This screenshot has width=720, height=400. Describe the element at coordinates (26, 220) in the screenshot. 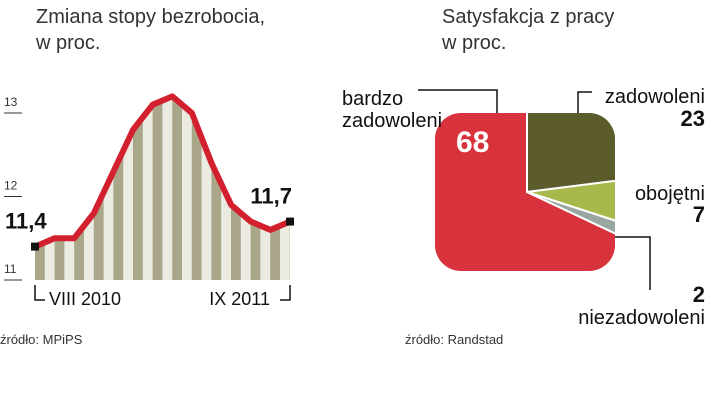

I see `value-label: 11,4` at that location.